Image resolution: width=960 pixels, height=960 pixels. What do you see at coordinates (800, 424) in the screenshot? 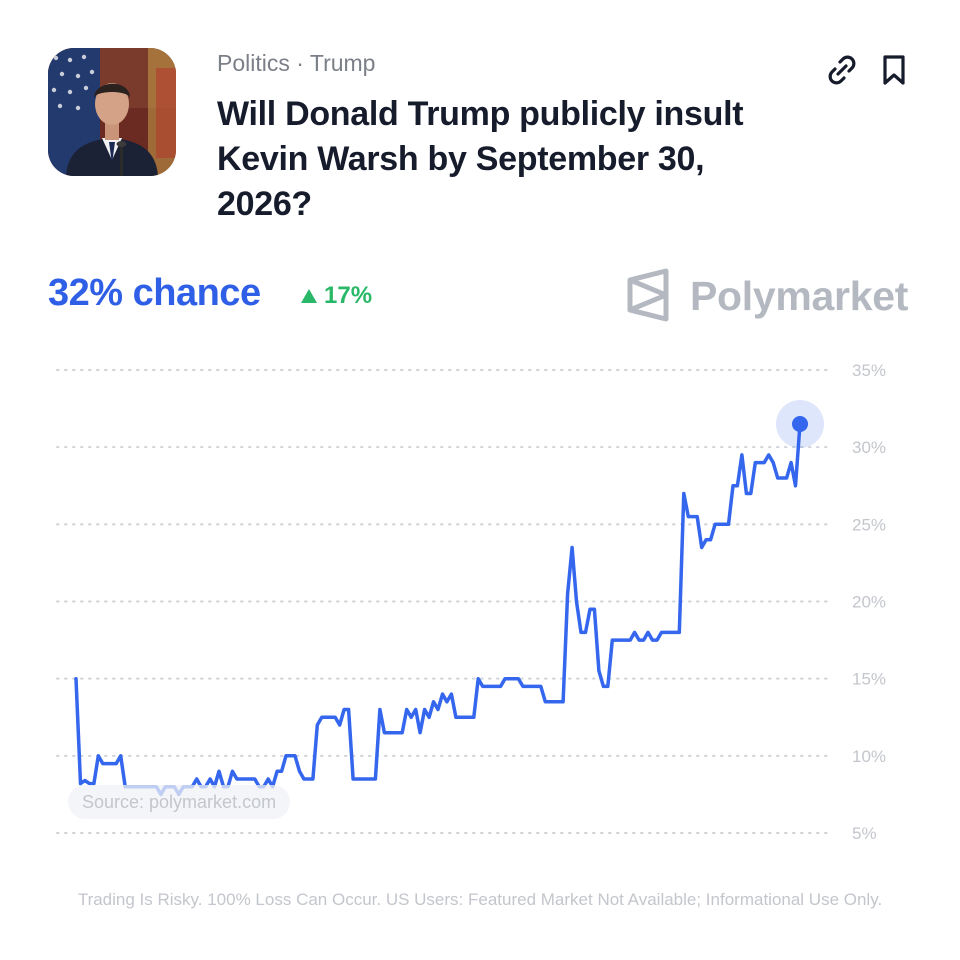
I see `current-point` at bounding box center [800, 424].